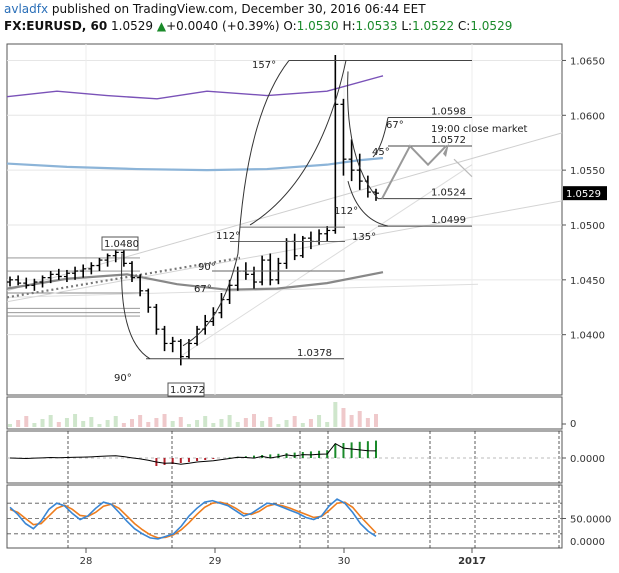 This screenshot has width=619, height=573. What do you see at coordinates (433, 26) in the screenshot?
I see `low-value: 1.0522` at bounding box center [433, 26].